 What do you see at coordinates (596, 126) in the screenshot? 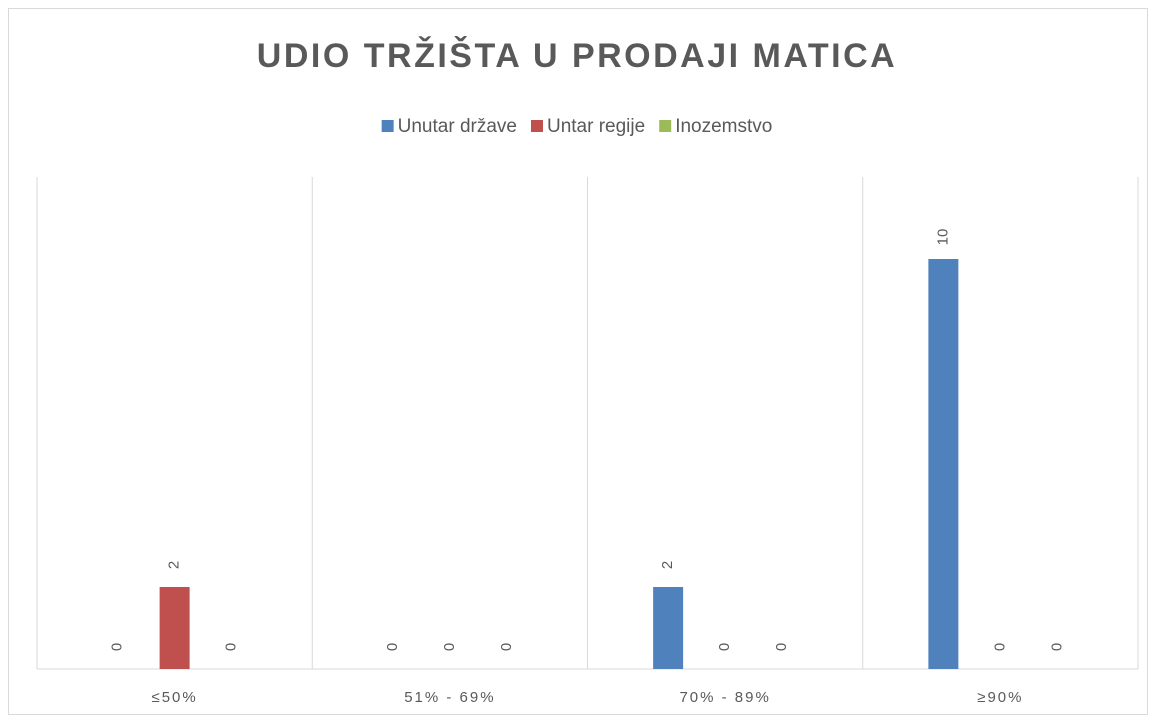
I see `legend-label: Untar regije` at bounding box center [596, 126].